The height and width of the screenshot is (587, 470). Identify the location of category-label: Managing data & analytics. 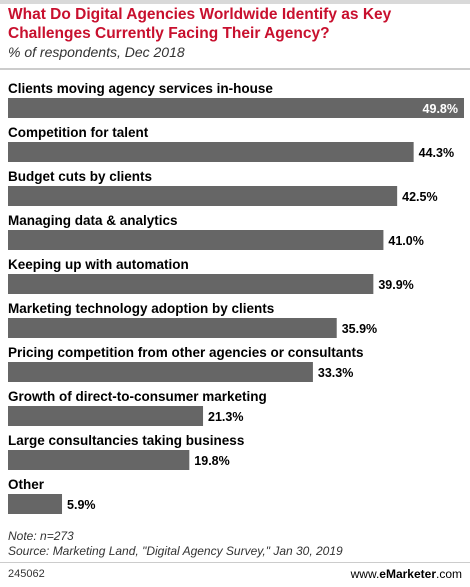
(93, 220).